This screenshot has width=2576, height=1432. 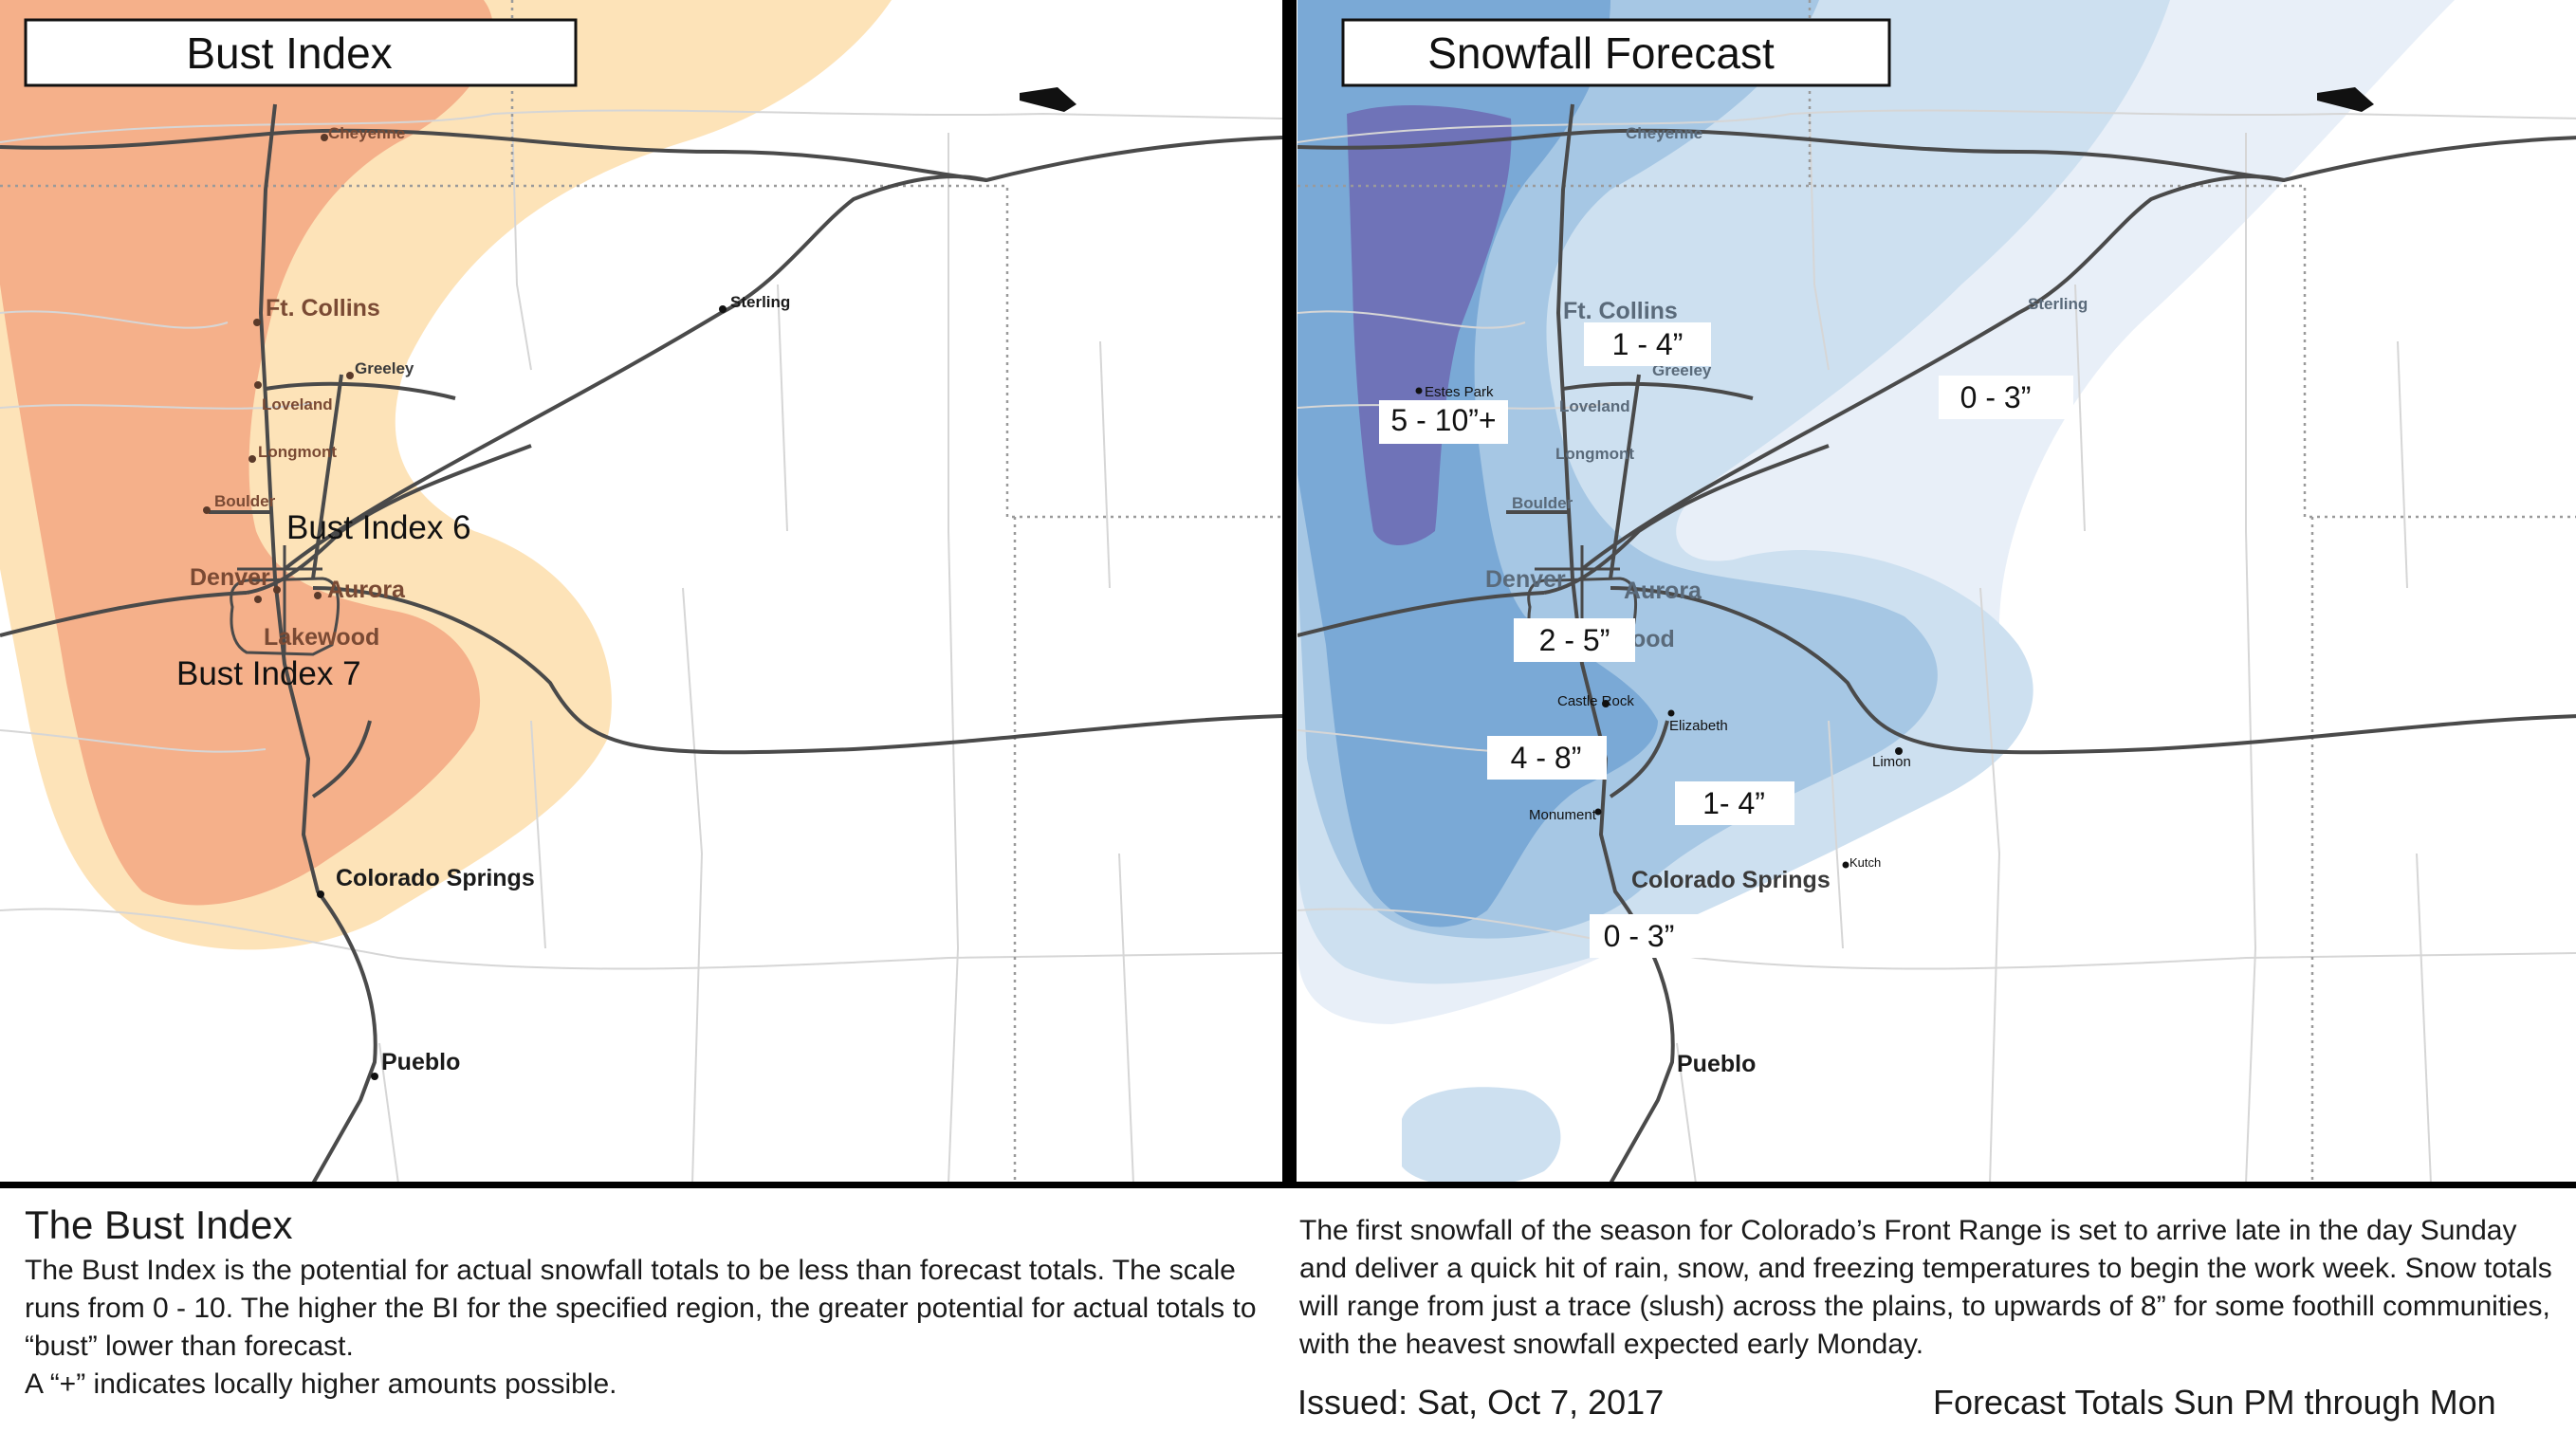 What do you see at coordinates (1288, 1185) in the screenshot?
I see `footer-divider` at bounding box center [1288, 1185].